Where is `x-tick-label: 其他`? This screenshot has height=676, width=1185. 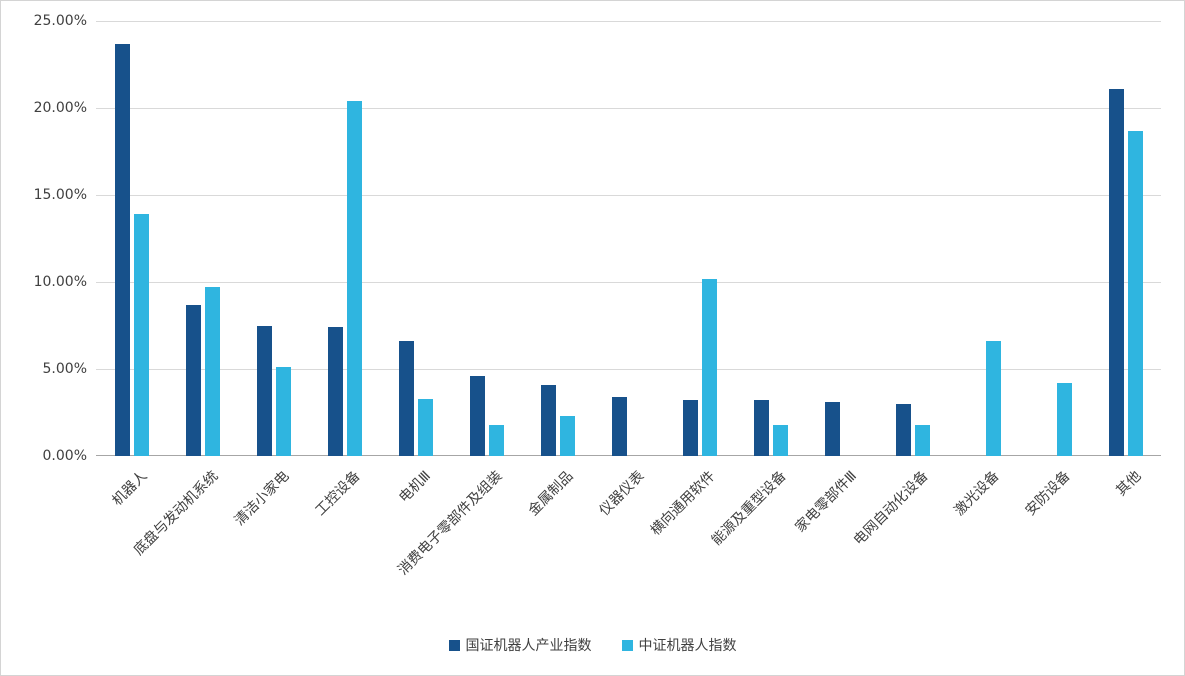
x-tick-label: 其他 is located at coordinates (1128, 484).